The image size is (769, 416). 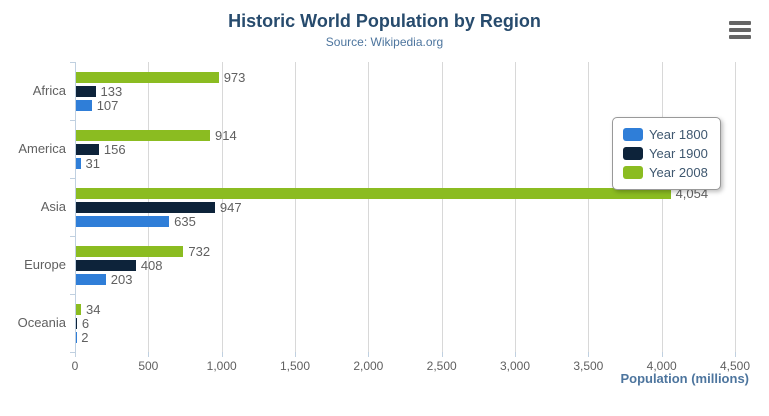 I want to click on export-menu-button, so click(x=740, y=30).